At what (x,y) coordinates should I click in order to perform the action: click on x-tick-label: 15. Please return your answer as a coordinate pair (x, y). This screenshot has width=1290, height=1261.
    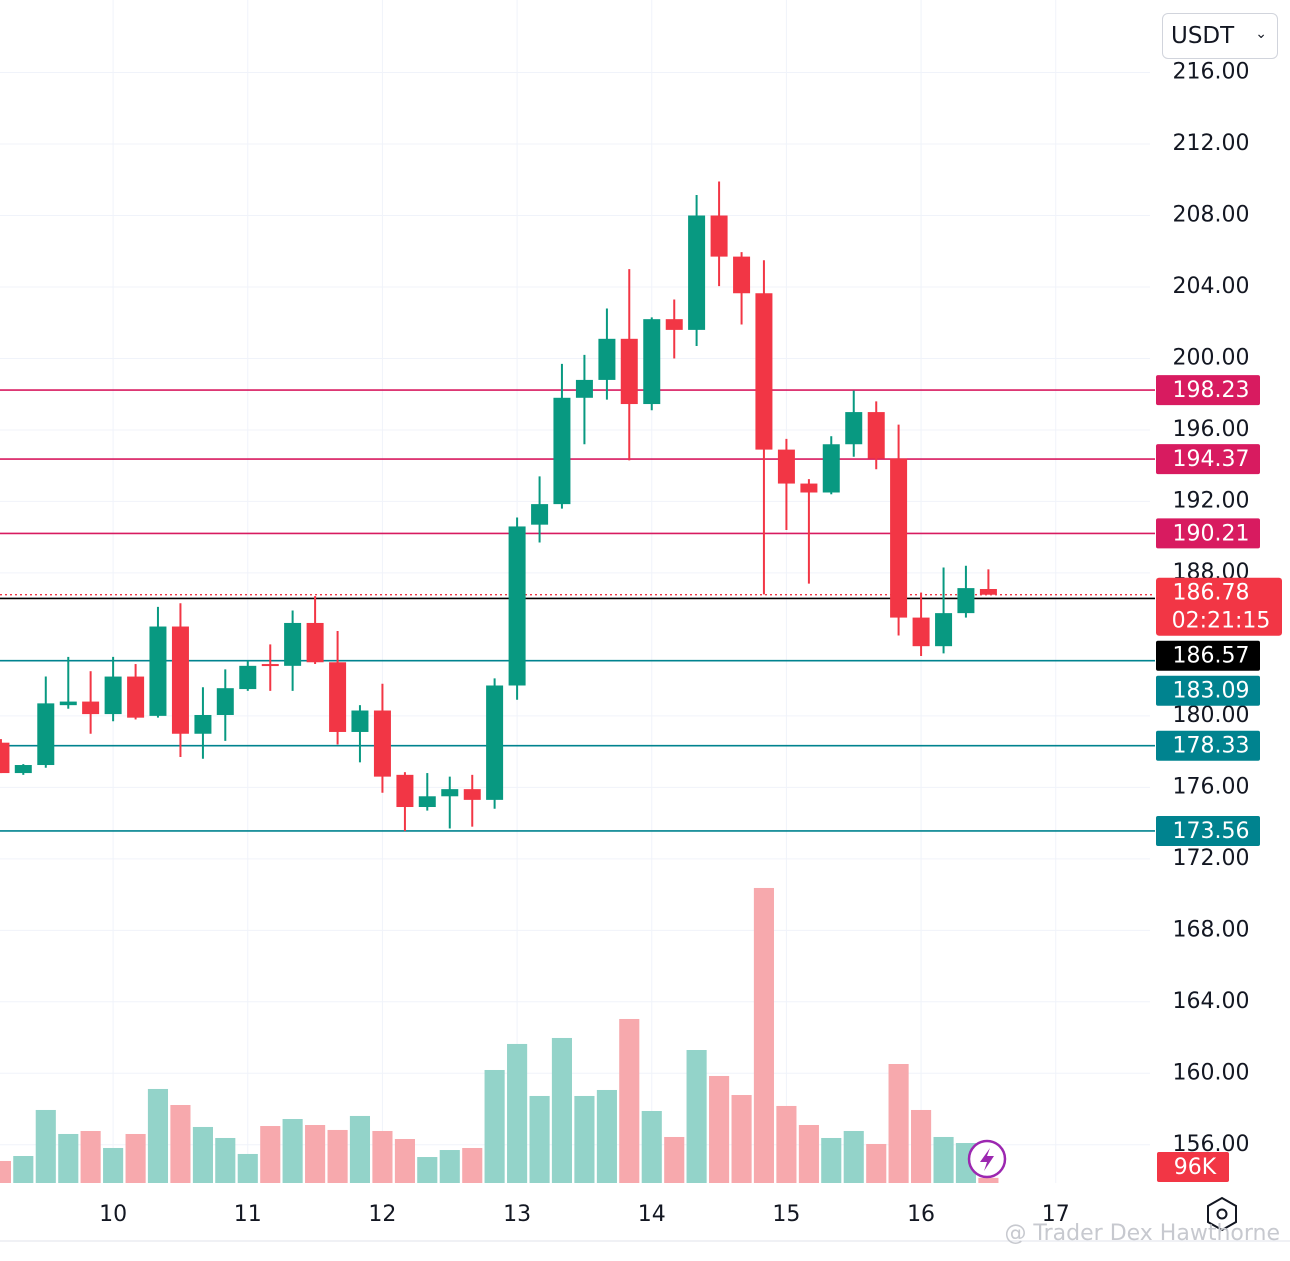
    Looking at the image, I should click on (786, 1214).